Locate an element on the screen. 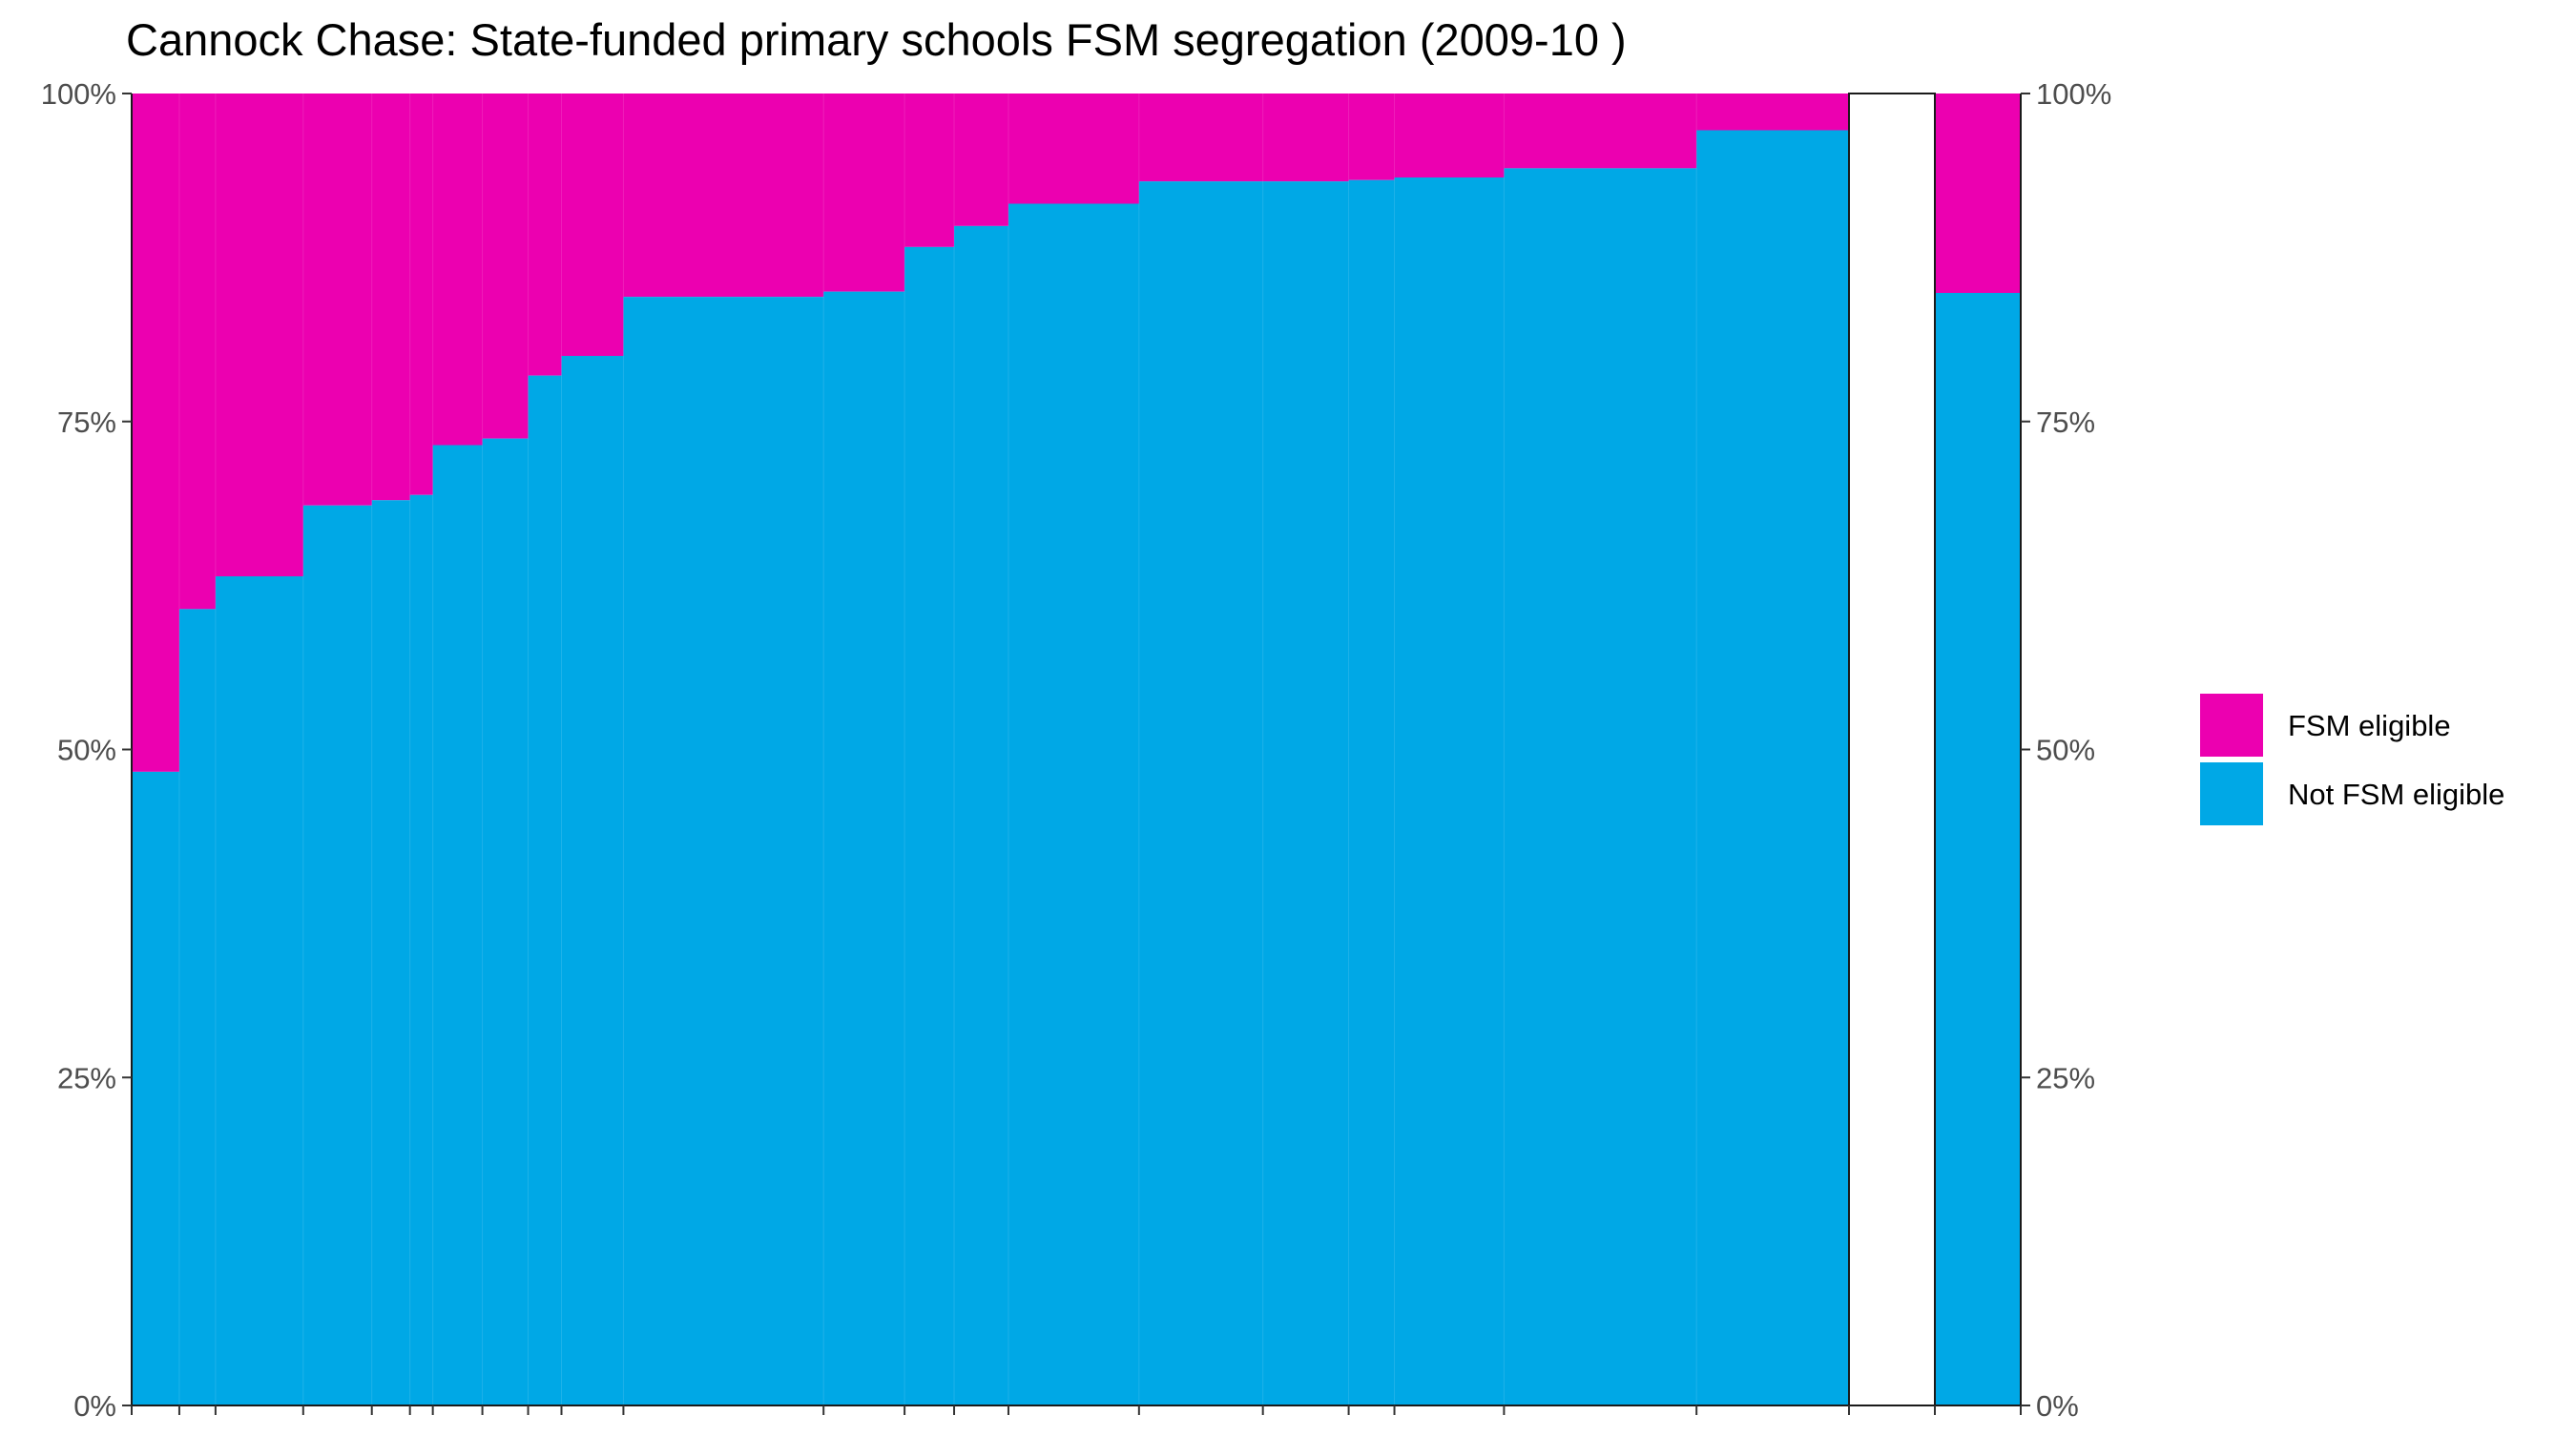  total-bar-group is located at coordinates (1978, 749).